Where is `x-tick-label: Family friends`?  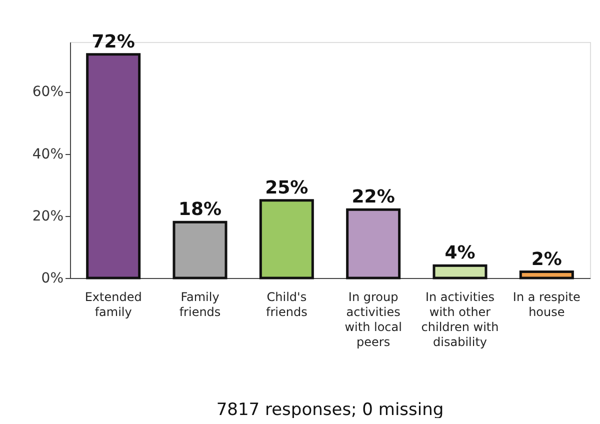 x-tick-label: Family friends is located at coordinates (200, 304).